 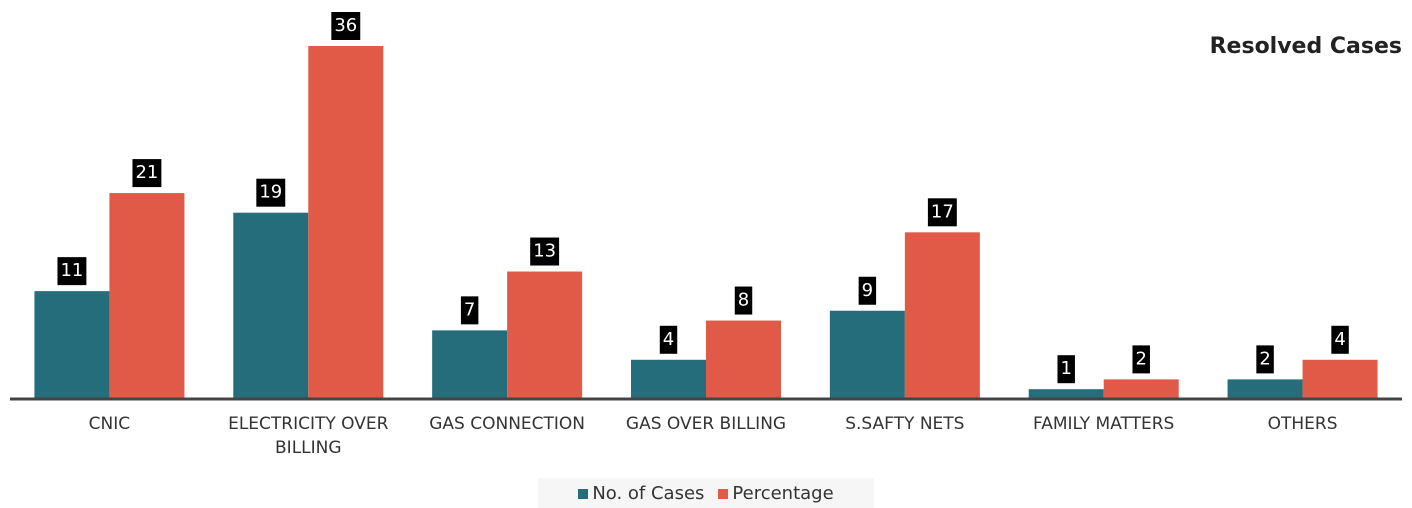 I want to click on data-label: 7, so click(x=469, y=310).